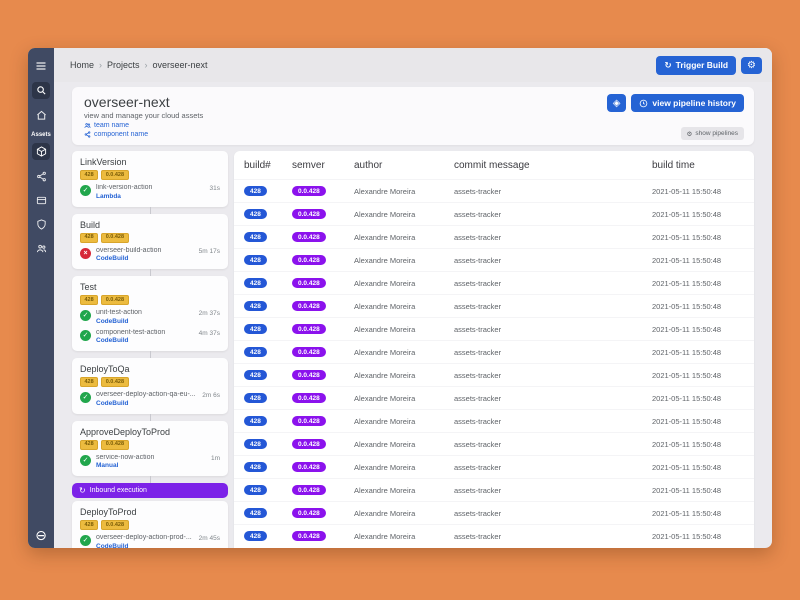 This screenshot has width=800, height=600. What do you see at coordinates (150, 317) in the screenshot?
I see `pipeline-action: ✓ unit-test-action CodeBuild 2m 37s` at bounding box center [150, 317].